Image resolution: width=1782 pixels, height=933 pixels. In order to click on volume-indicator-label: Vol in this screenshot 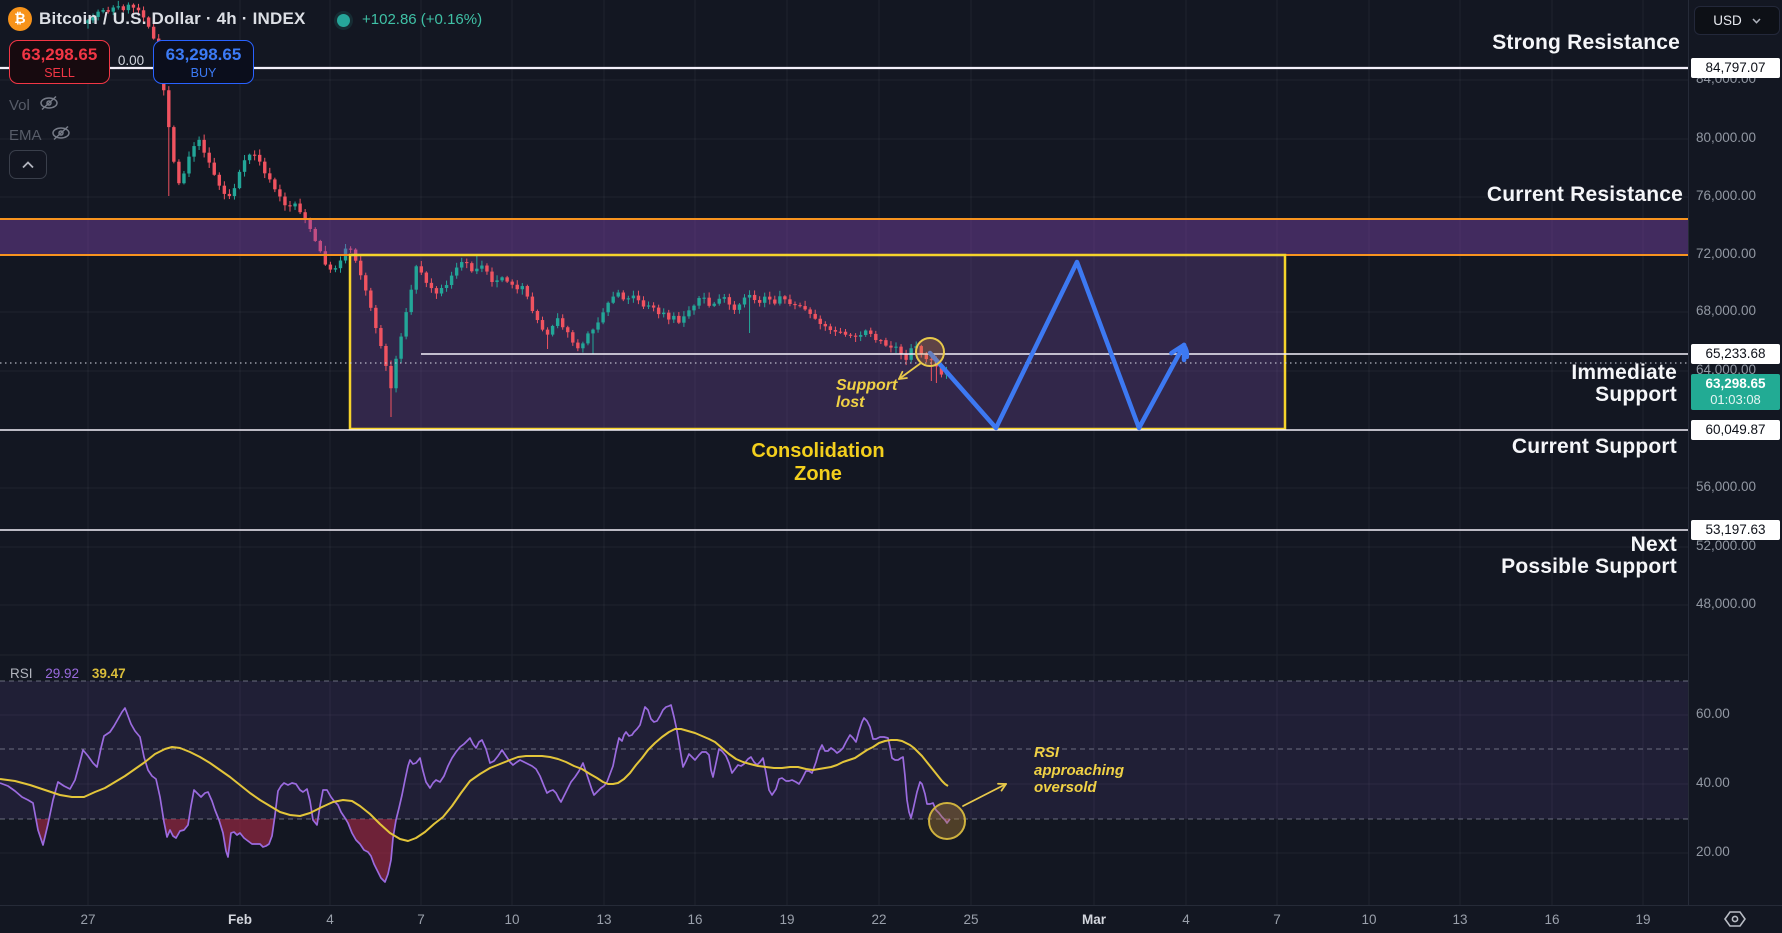, I will do `click(19, 105)`.